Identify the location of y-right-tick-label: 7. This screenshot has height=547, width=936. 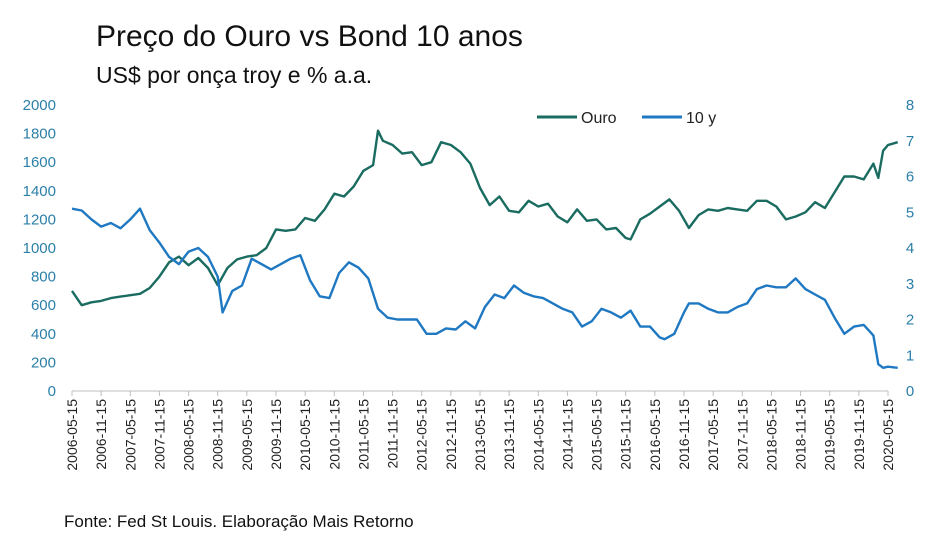
(910, 141).